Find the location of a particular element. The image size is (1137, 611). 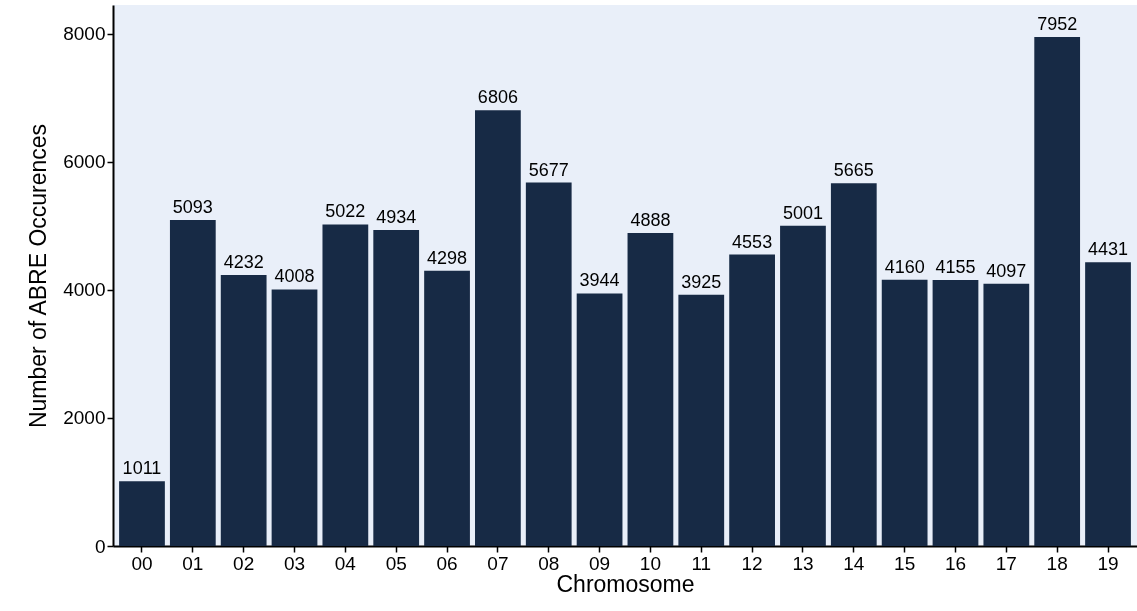

x-tick-label: 15 is located at coordinates (905, 563).